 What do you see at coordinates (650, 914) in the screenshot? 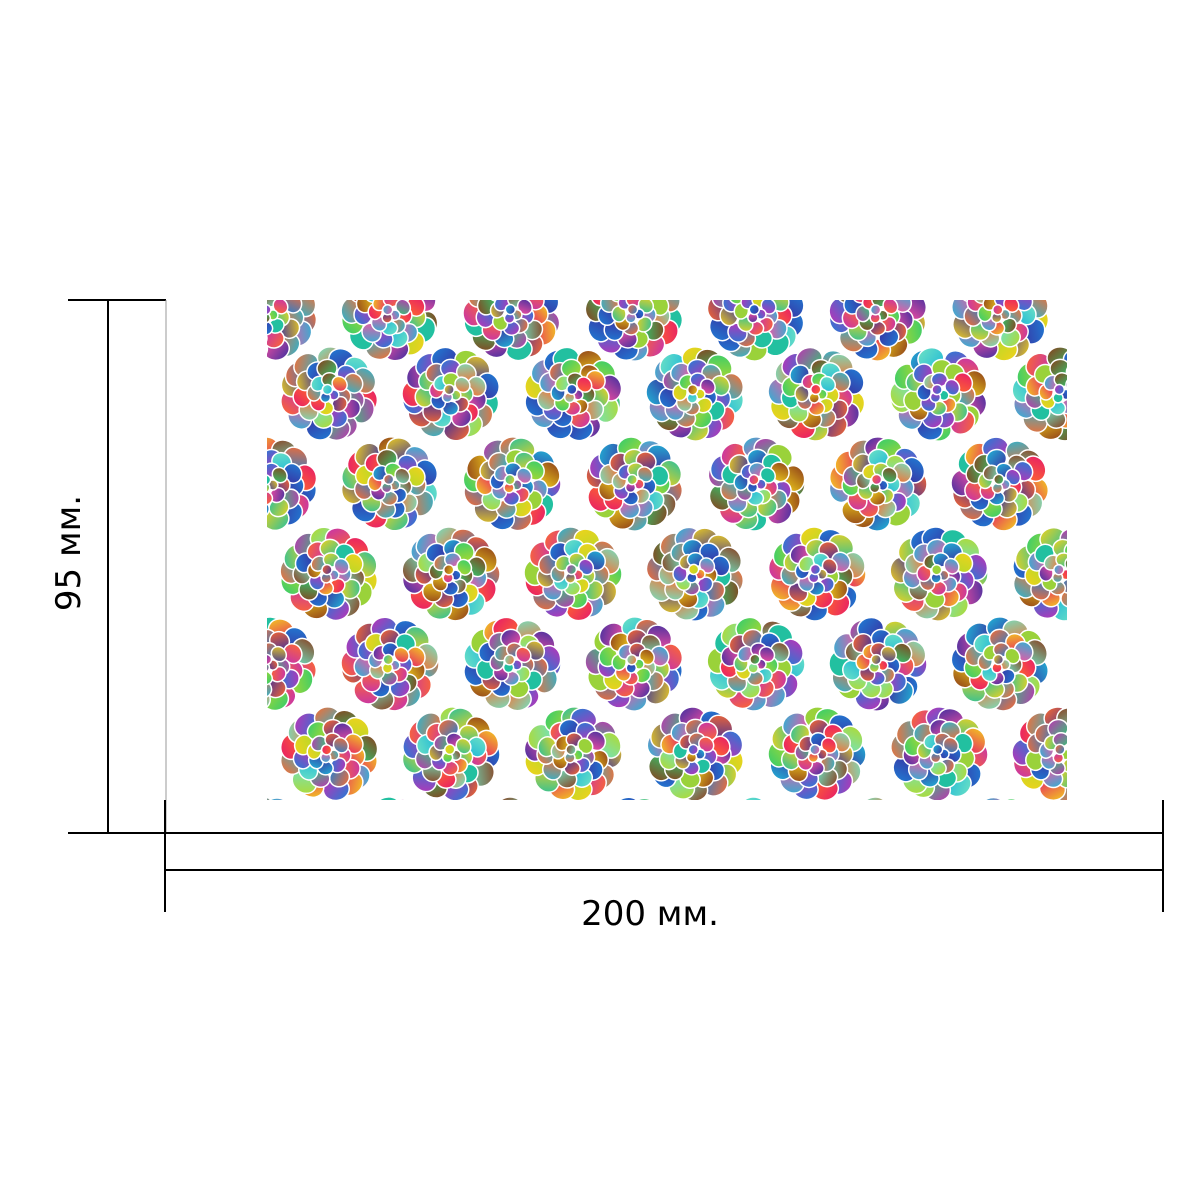
I see `width-label: 200 мм.` at bounding box center [650, 914].